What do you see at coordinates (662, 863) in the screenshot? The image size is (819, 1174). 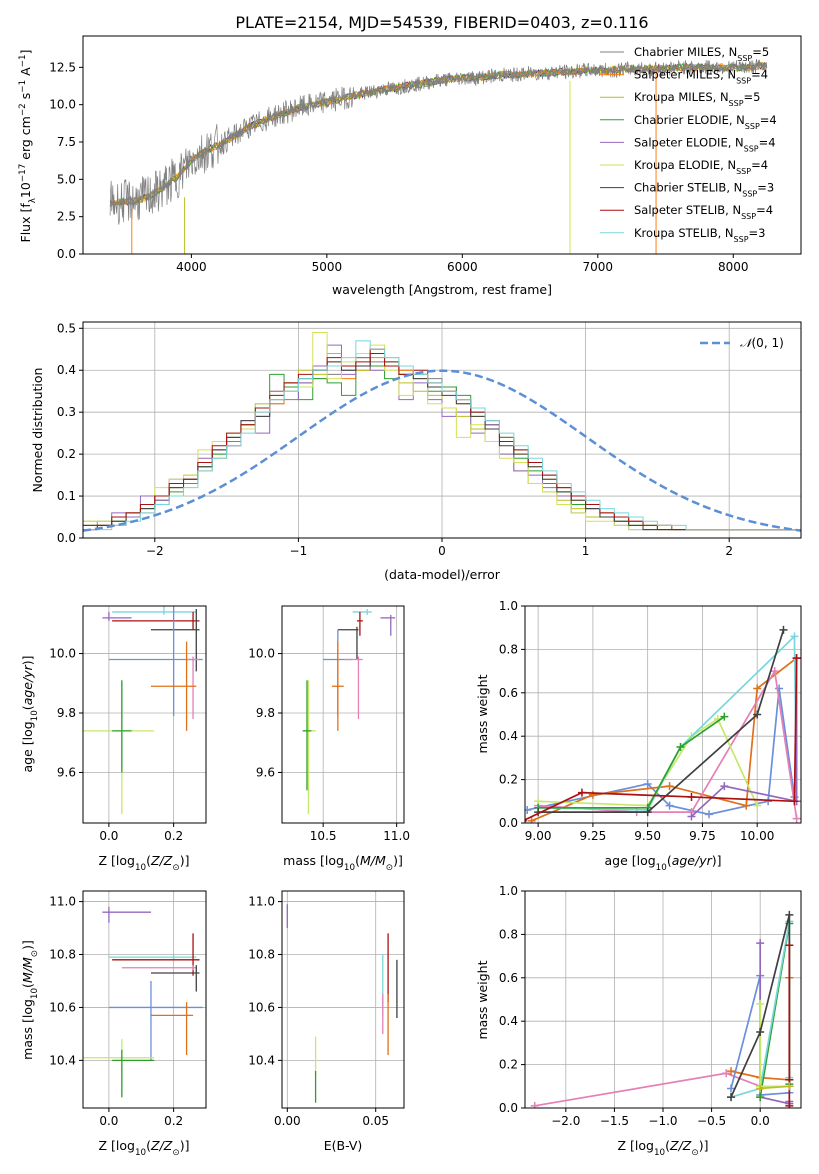 I see `x-axis-label: age [log10(age/yr)]` at bounding box center [662, 863].